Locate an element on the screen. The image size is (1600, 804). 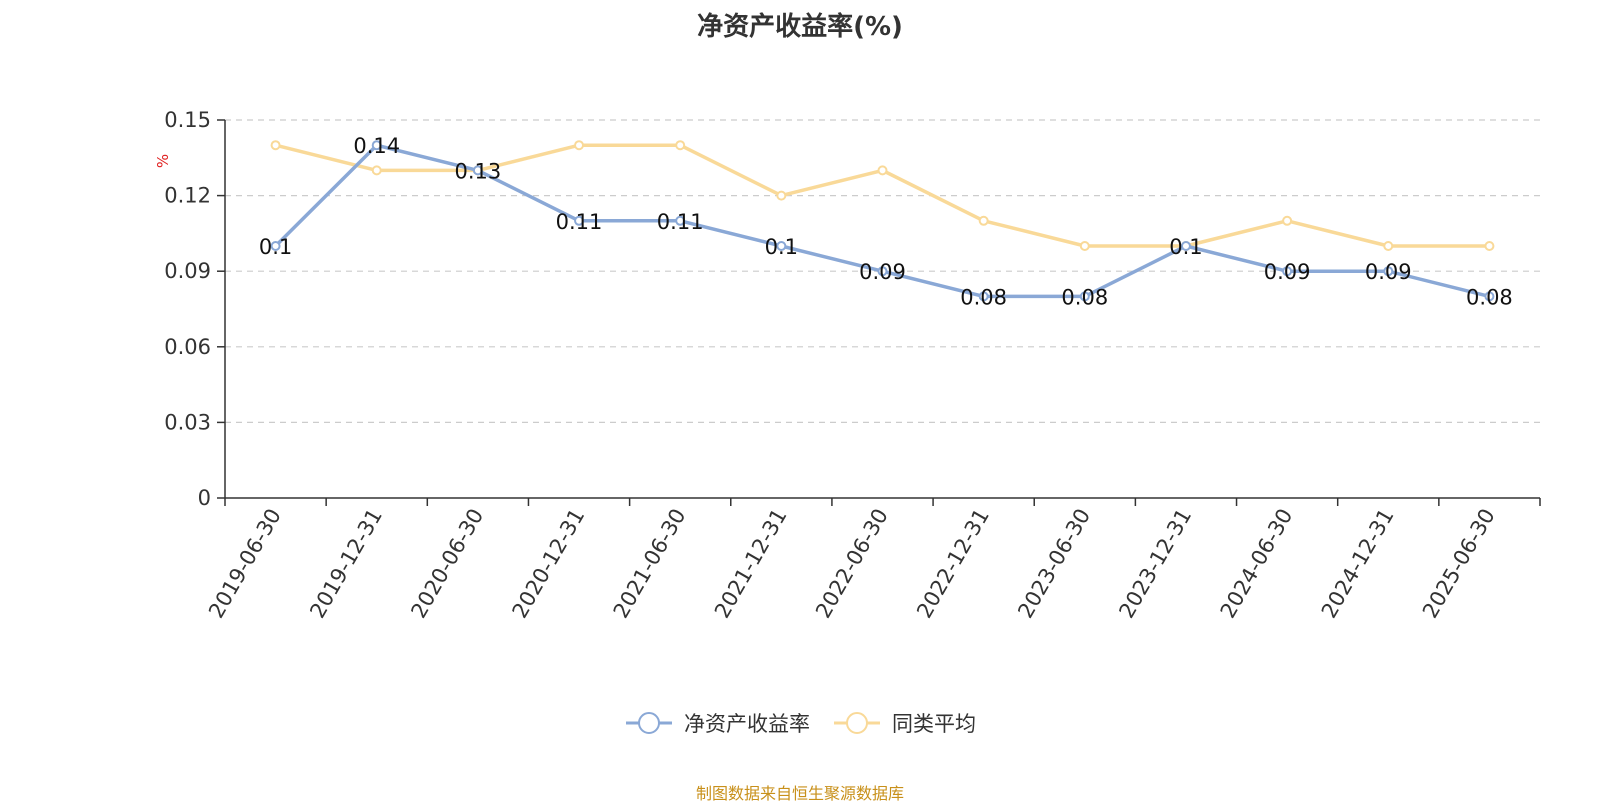
chart-title: 净资产收益率(%) is located at coordinates (800, 27).